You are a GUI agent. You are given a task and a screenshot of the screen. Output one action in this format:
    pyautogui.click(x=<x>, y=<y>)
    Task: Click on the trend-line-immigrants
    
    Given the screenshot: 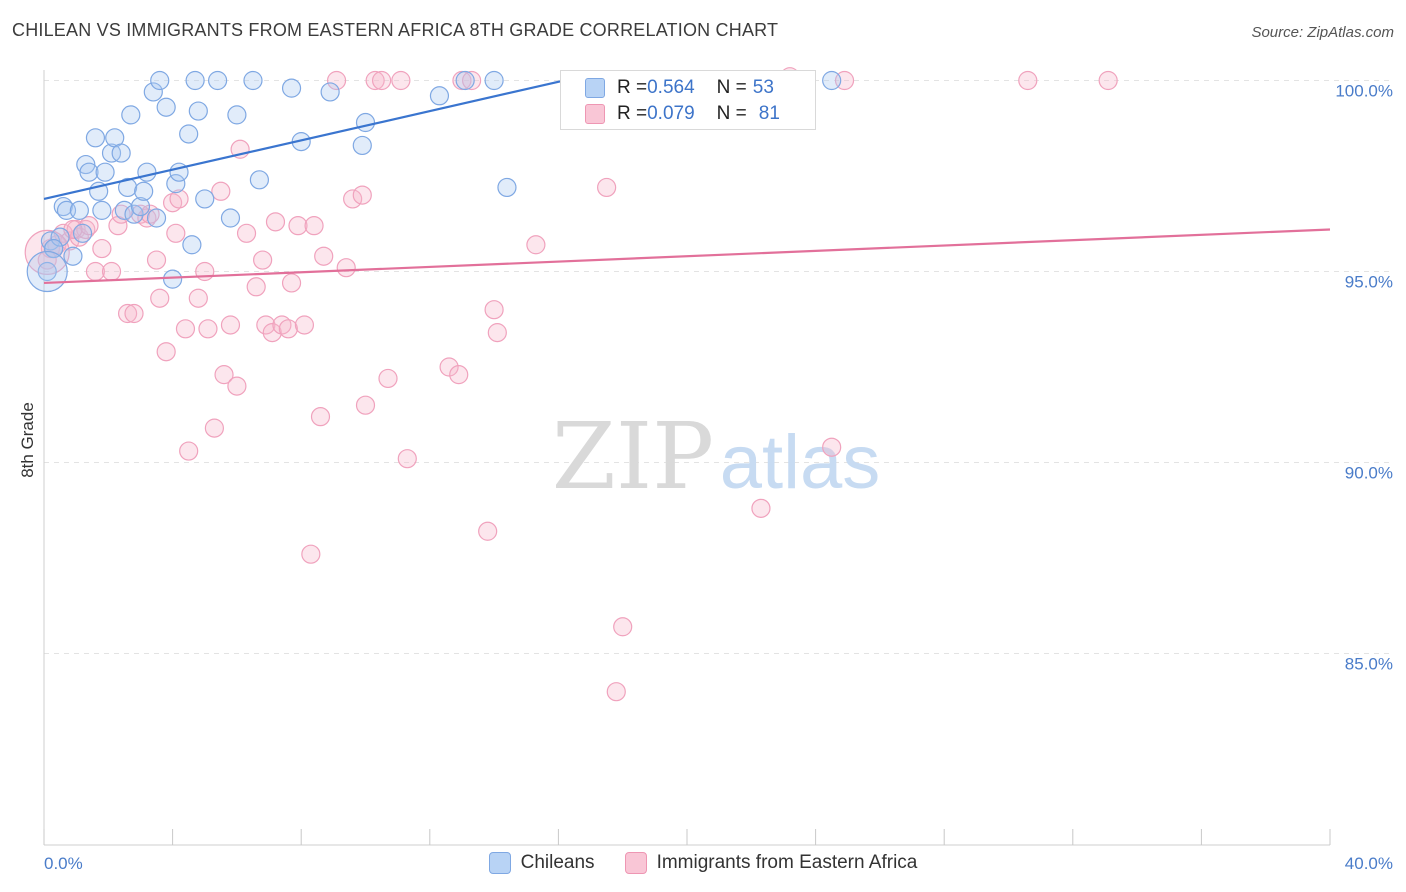 What is the action you would take?
    pyautogui.click(x=687, y=256)
    